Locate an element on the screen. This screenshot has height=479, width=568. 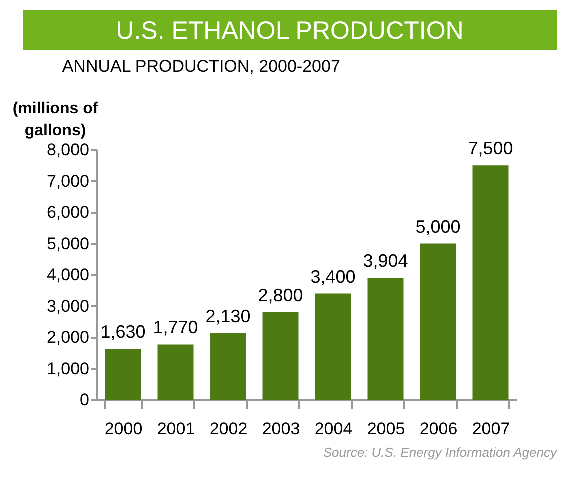
y-axis-title: (millions of gallons) is located at coordinates (55, 120).